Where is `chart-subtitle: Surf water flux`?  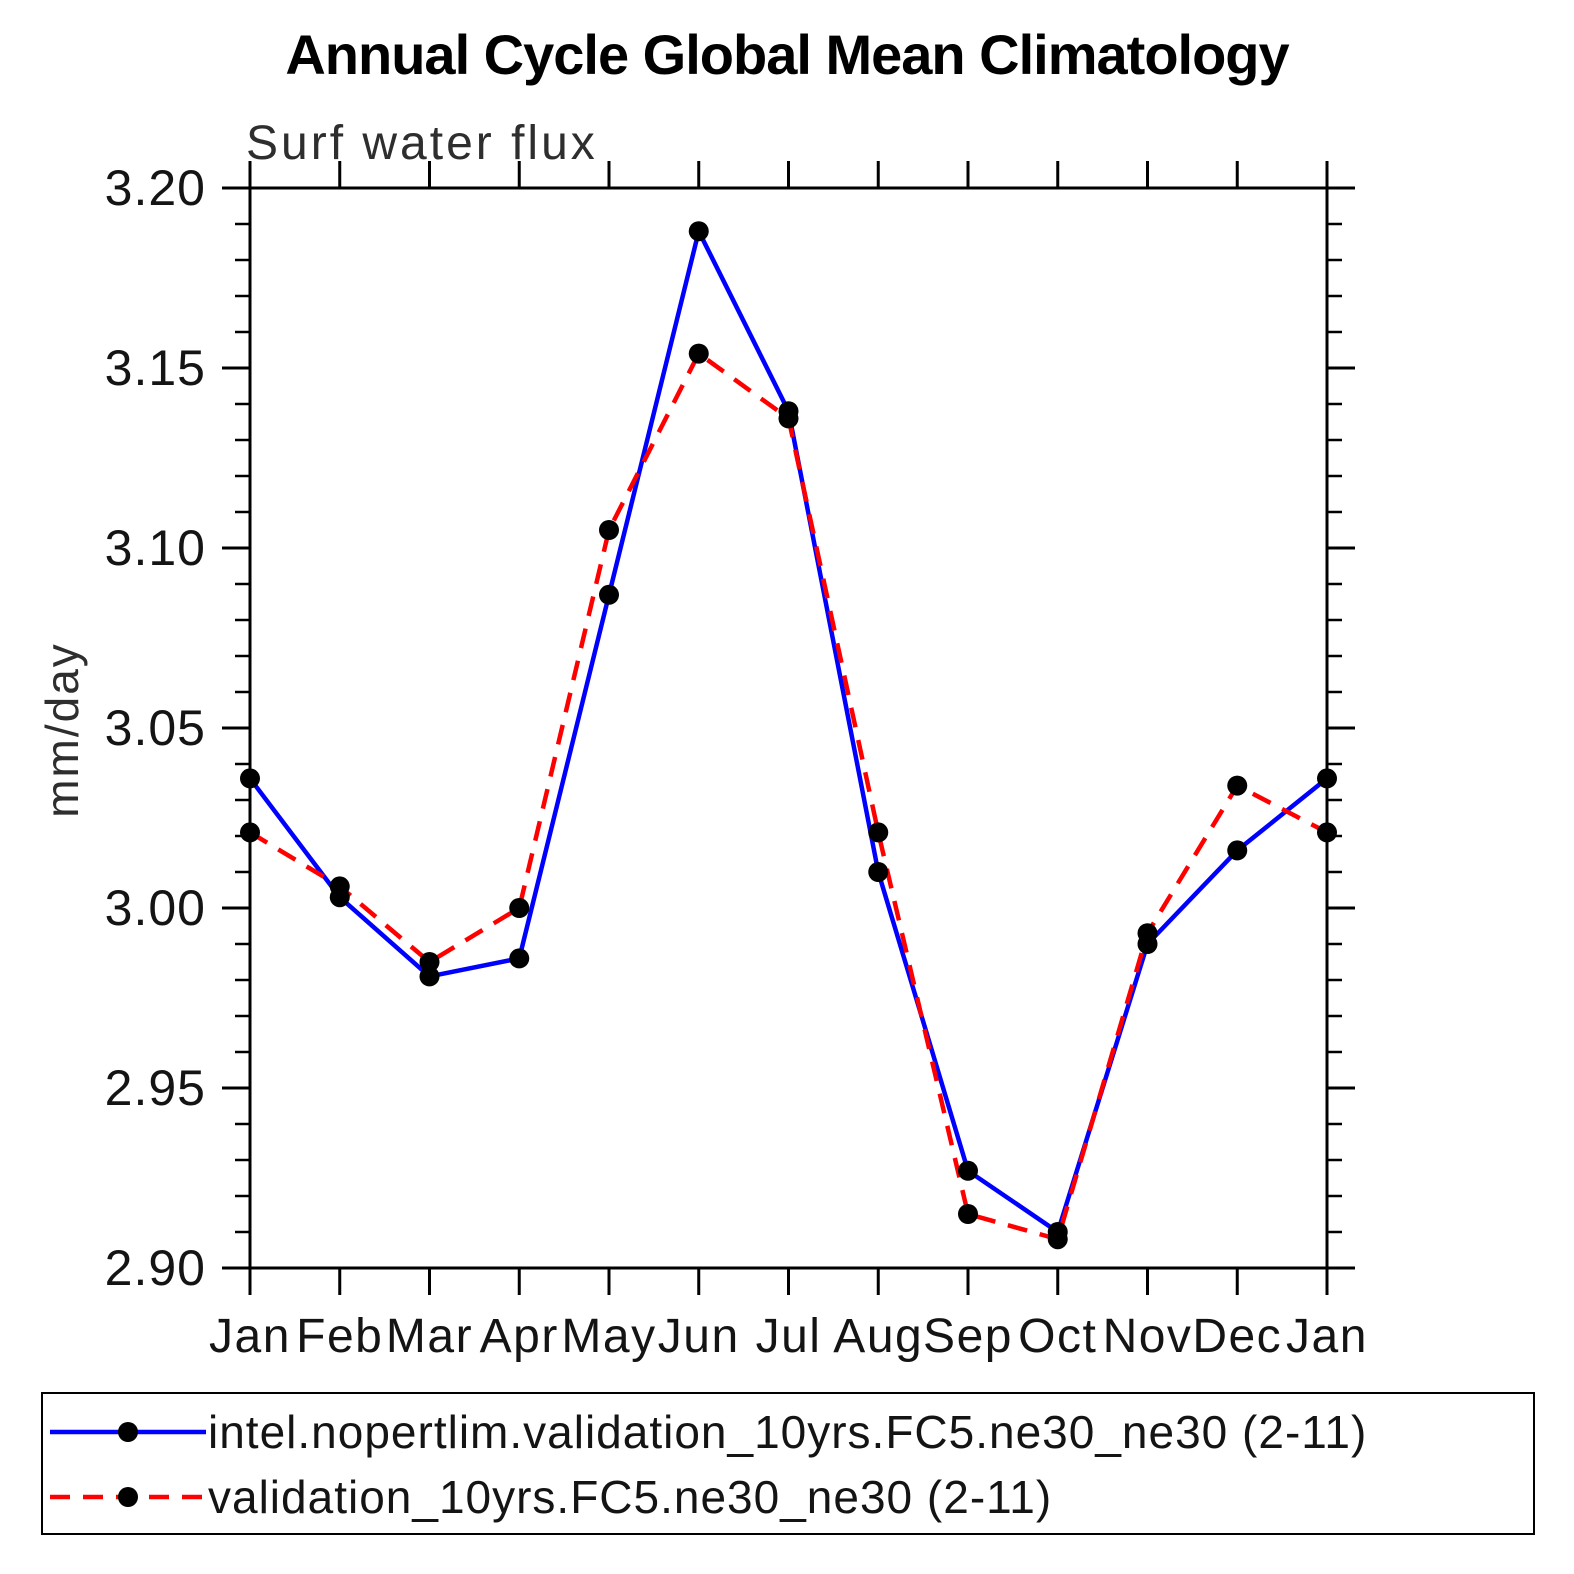 chart-subtitle: Surf water flux is located at coordinates (422, 143).